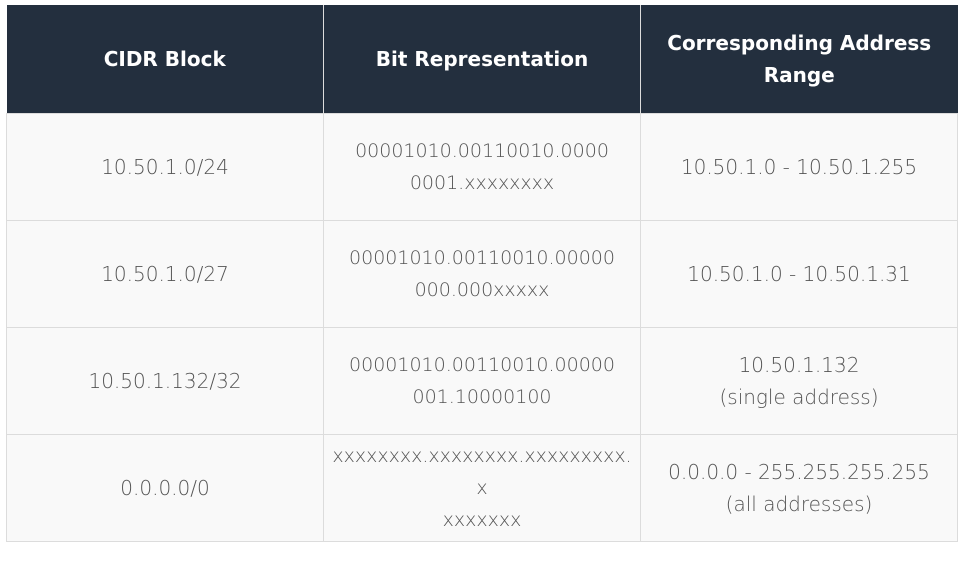 This screenshot has height=561, width=962. I want to click on bits-line: 001.10000100, so click(482, 397).